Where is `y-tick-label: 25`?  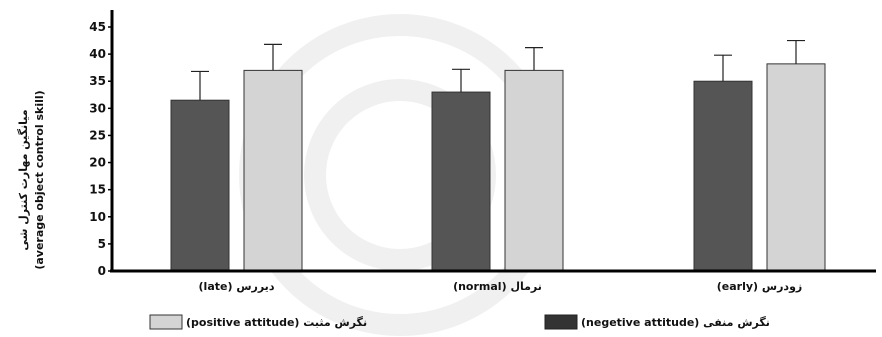
y-tick-label: 25 is located at coordinates (97, 135).